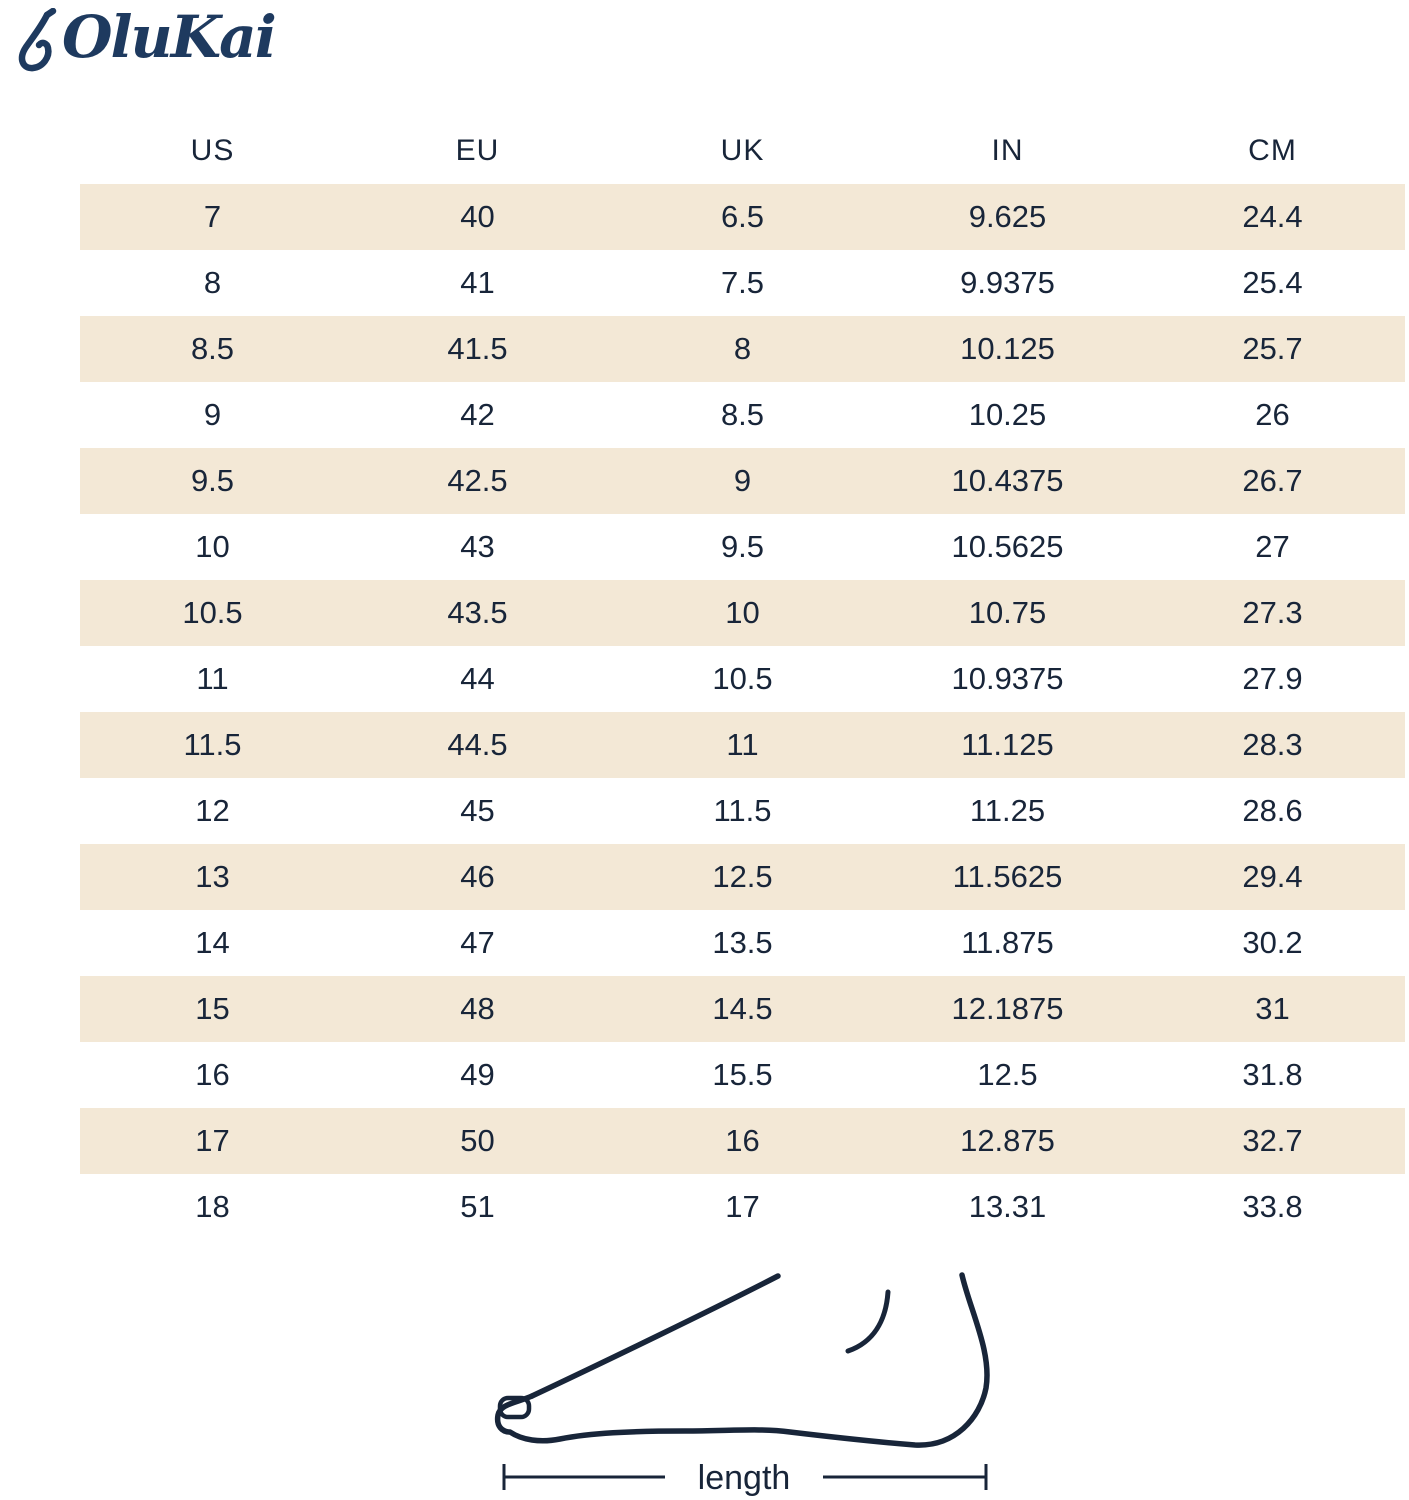 The width and height of the screenshot is (1409, 1500). What do you see at coordinates (1007, 942) in the screenshot?
I see `table-cell: 11.875` at bounding box center [1007, 942].